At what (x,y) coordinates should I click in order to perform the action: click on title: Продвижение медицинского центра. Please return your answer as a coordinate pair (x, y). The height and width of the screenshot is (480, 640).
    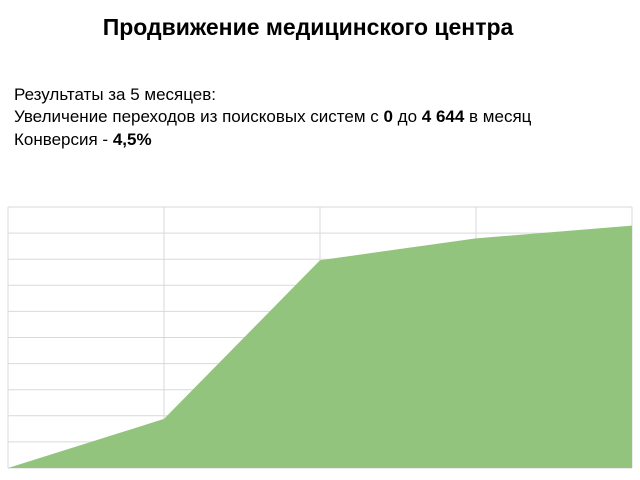
    Looking at the image, I should click on (308, 27).